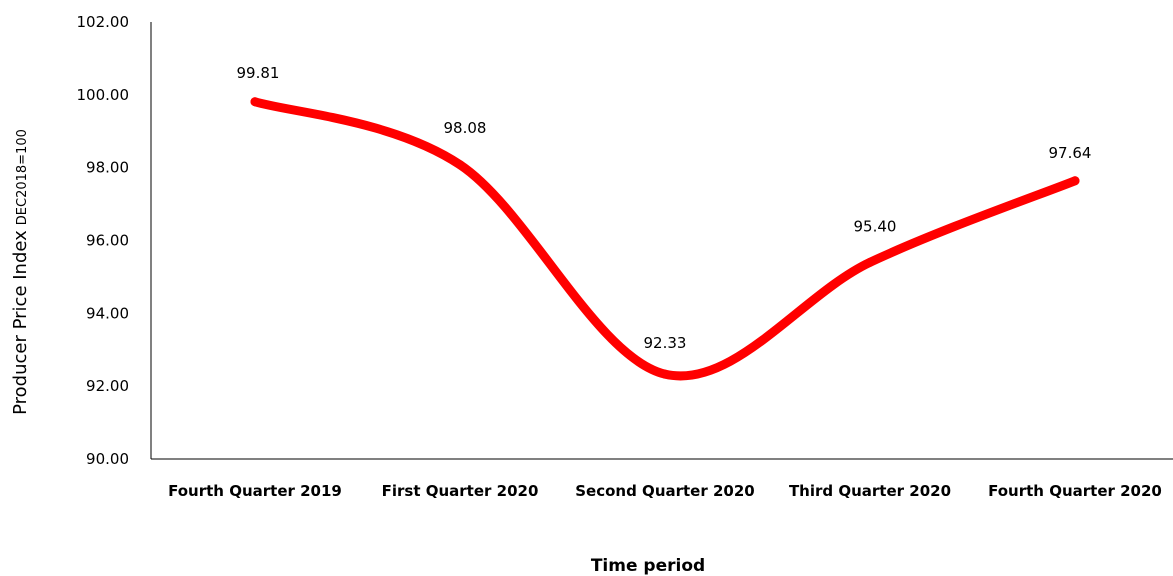 Image resolution: width=1173 pixels, height=576 pixels. I want to click on y-tick-label: 98.00, so click(107, 168).